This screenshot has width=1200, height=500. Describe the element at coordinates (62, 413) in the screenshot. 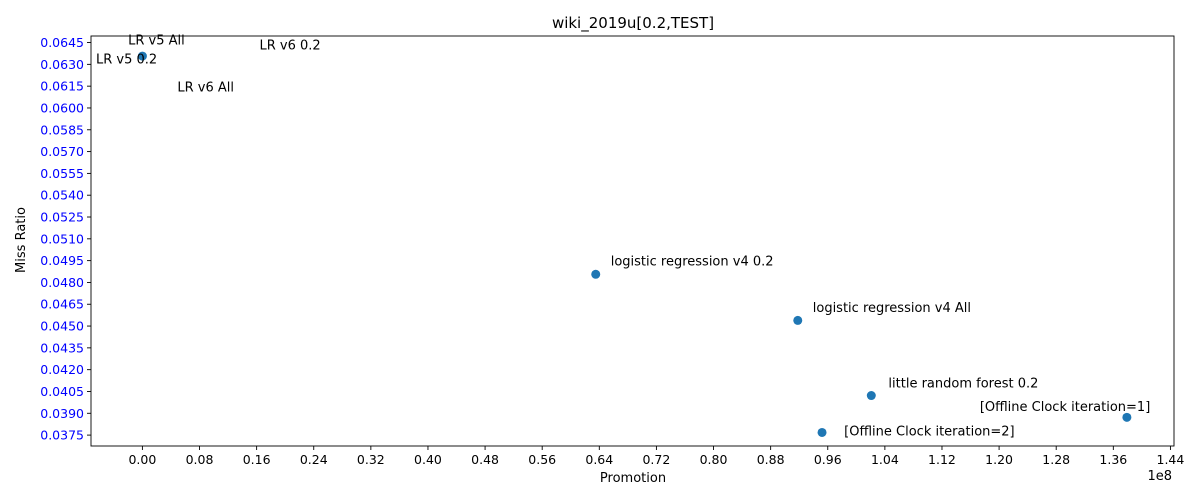

I see `y-tick-label: 0.0390` at that location.